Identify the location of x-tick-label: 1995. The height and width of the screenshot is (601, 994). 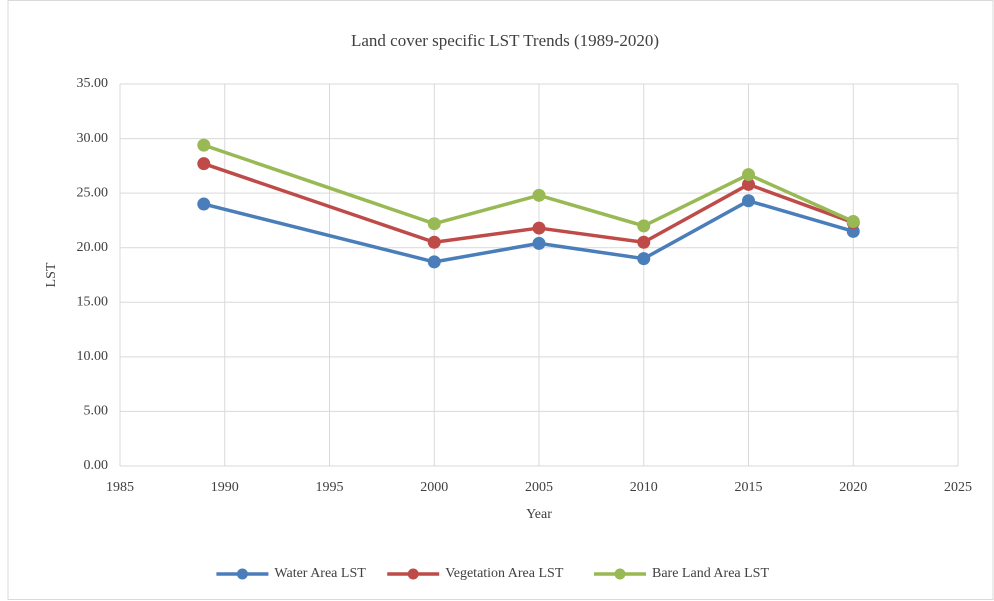
(330, 487).